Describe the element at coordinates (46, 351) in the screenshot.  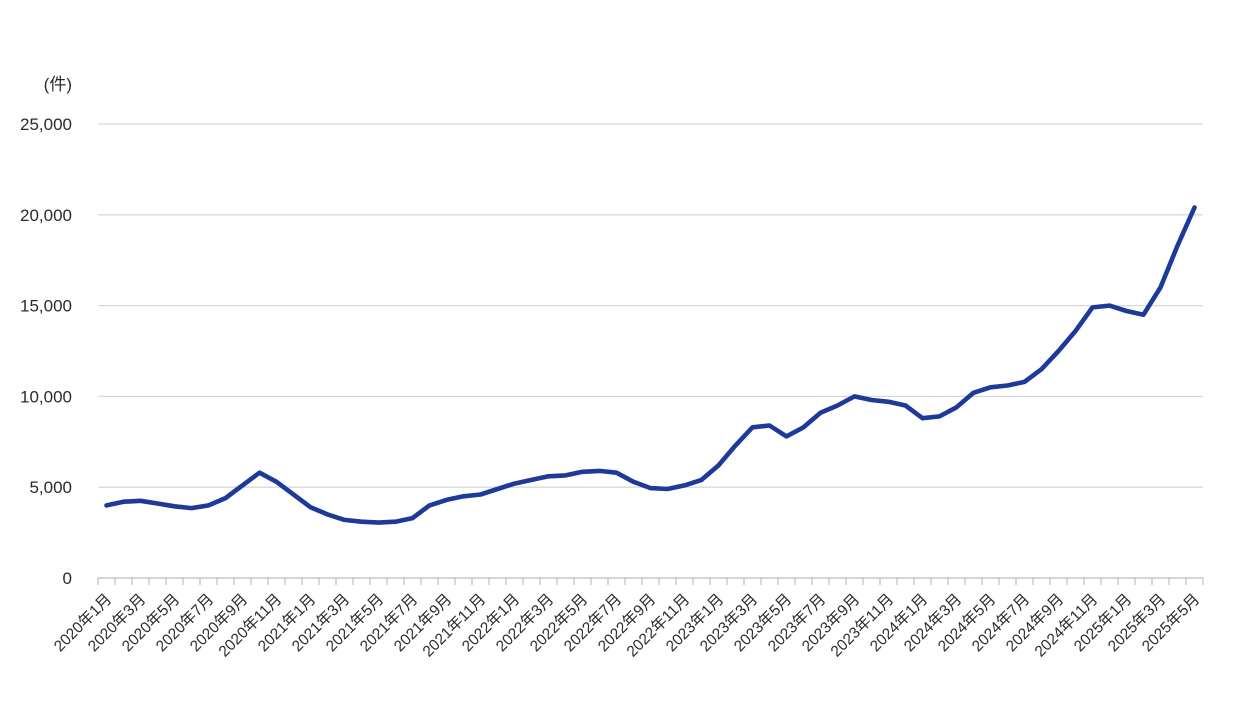
I see `y-axis-tick-labels: 0 5,000 10,000 15,000 20,000 25,000` at that location.